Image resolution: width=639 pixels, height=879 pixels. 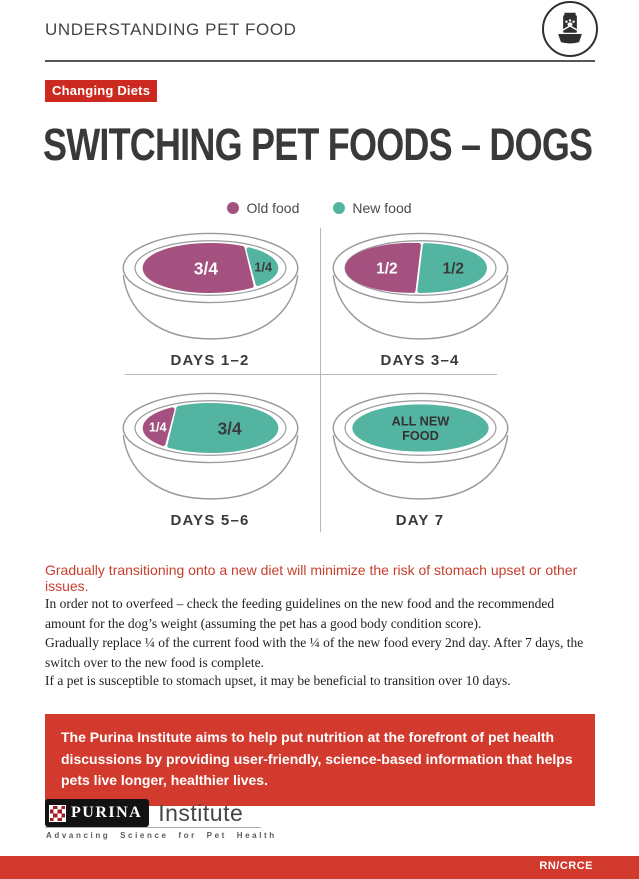 I want to click on pet-food-bag-and-bowl-icon, so click(x=570, y=29).